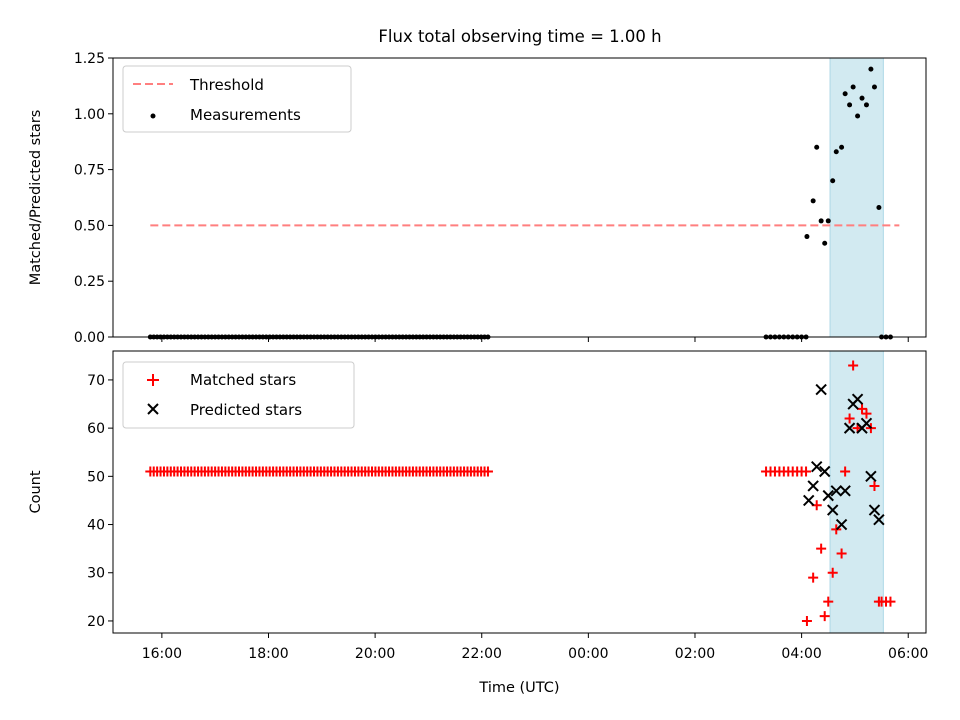  Describe the element at coordinates (96, 622) in the screenshot. I see `y-tick-label: 20` at that location.